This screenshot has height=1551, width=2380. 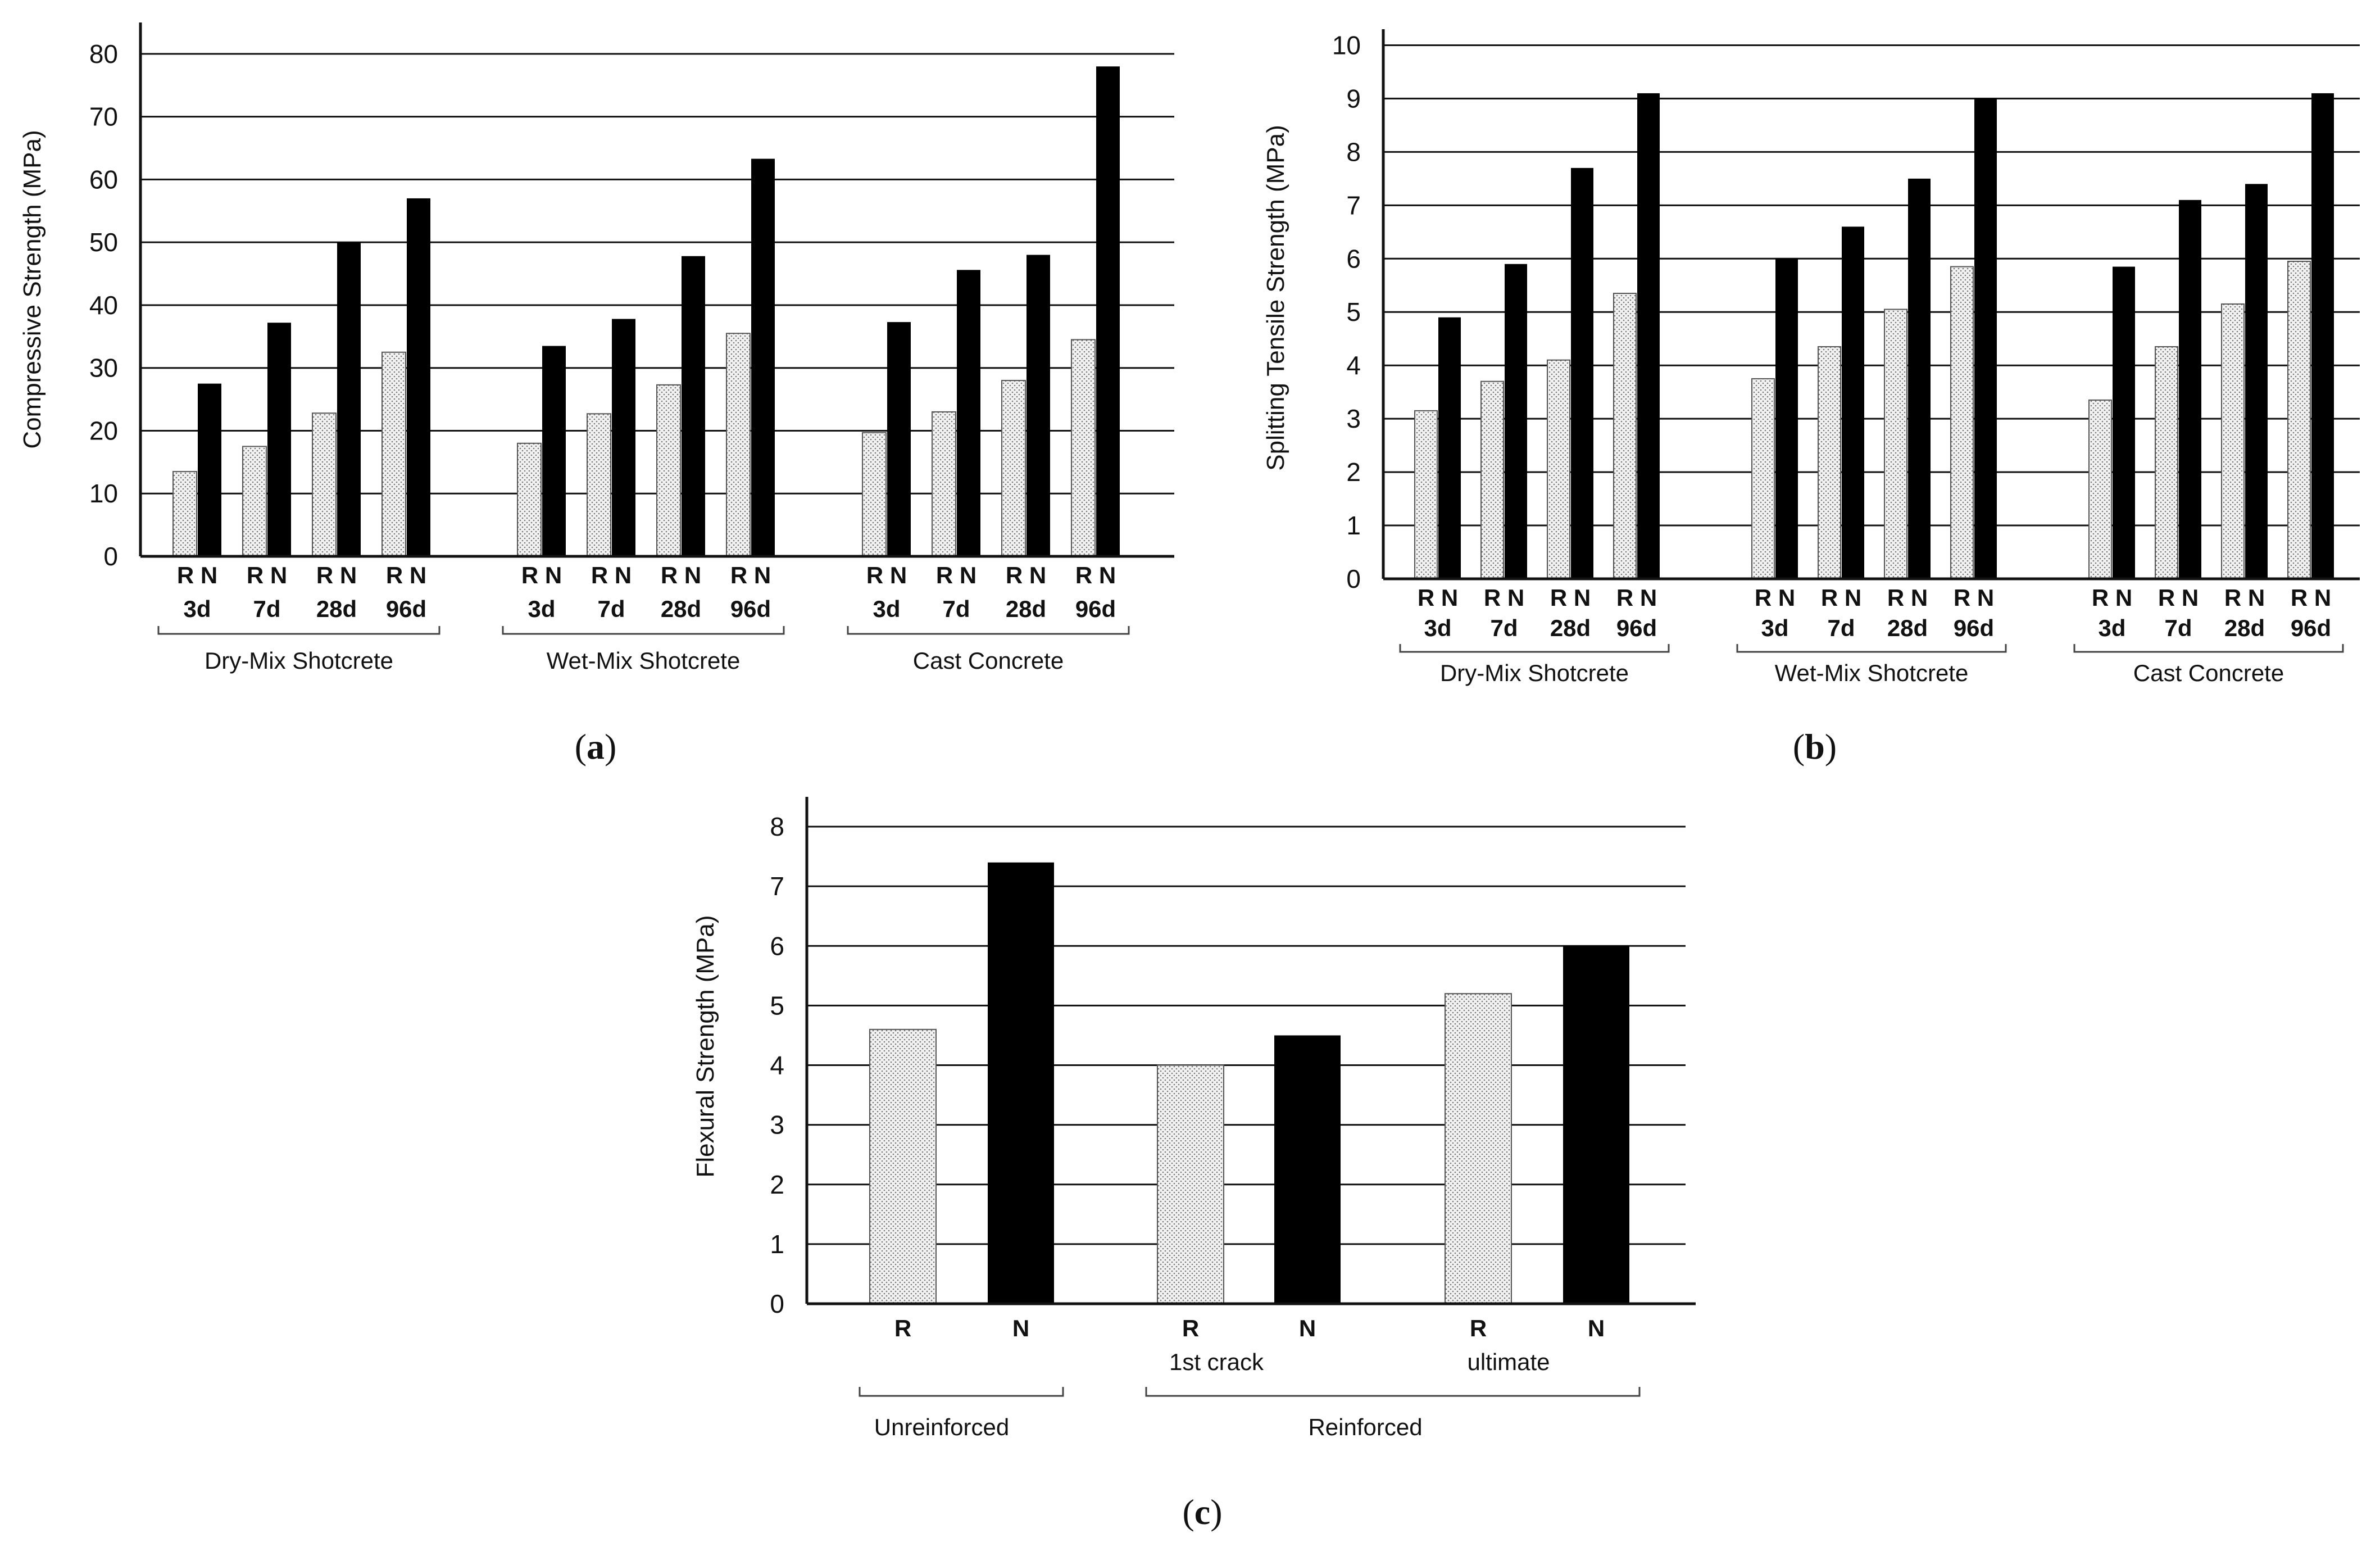 I want to click on y-tick-label: 10, so click(x=103, y=493).